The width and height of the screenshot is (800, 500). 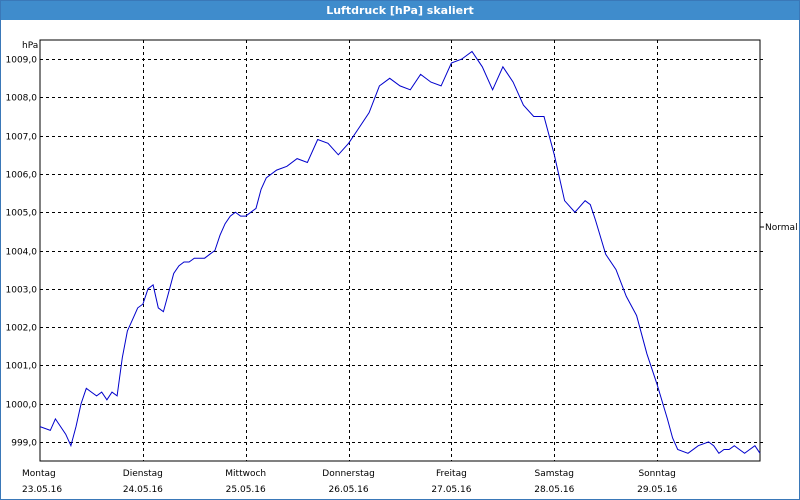 What do you see at coordinates (22, 99) in the screenshot?
I see `y-tick-label: 1008,0` at bounding box center [22, 99].